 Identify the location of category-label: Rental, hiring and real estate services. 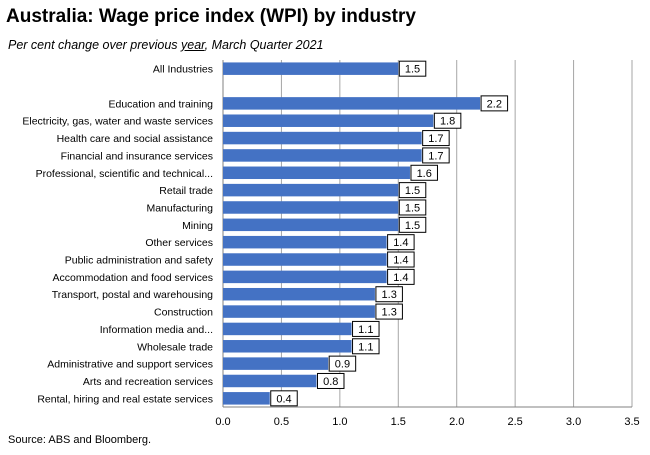
(125, 399).